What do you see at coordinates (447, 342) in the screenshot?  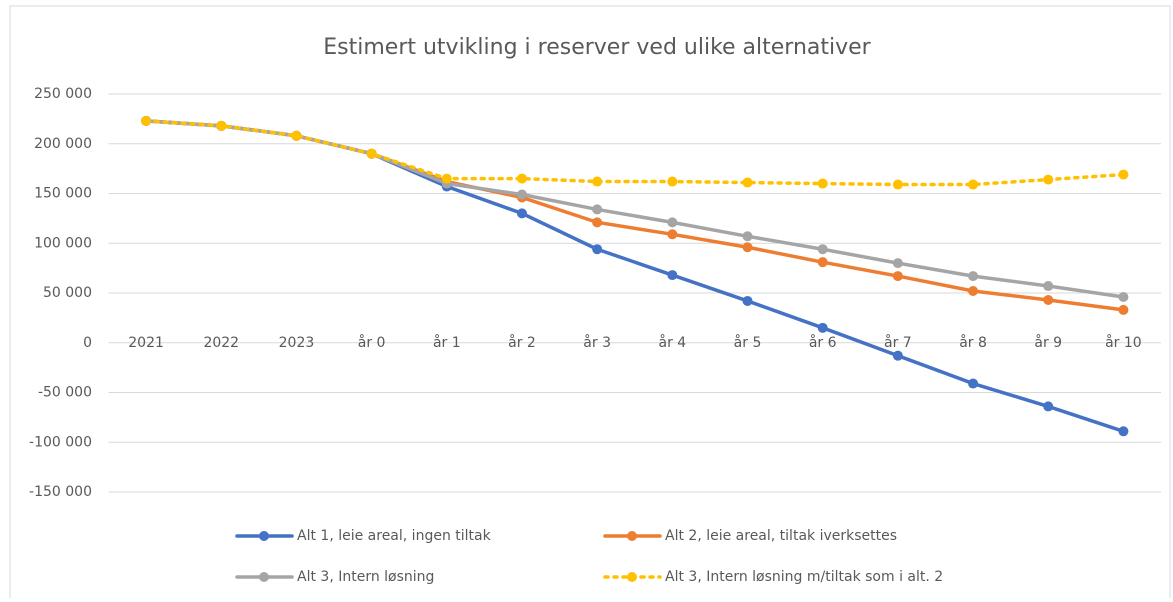 I see `x-tick-label: år 1` at bounding box center [447, 342].